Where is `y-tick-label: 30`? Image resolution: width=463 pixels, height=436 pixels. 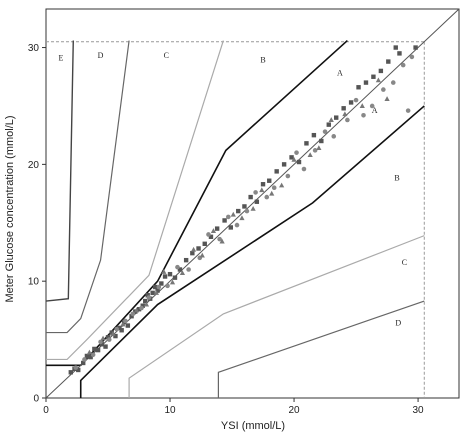 y-tick-label: 30 is located at coordinates (34, 48).